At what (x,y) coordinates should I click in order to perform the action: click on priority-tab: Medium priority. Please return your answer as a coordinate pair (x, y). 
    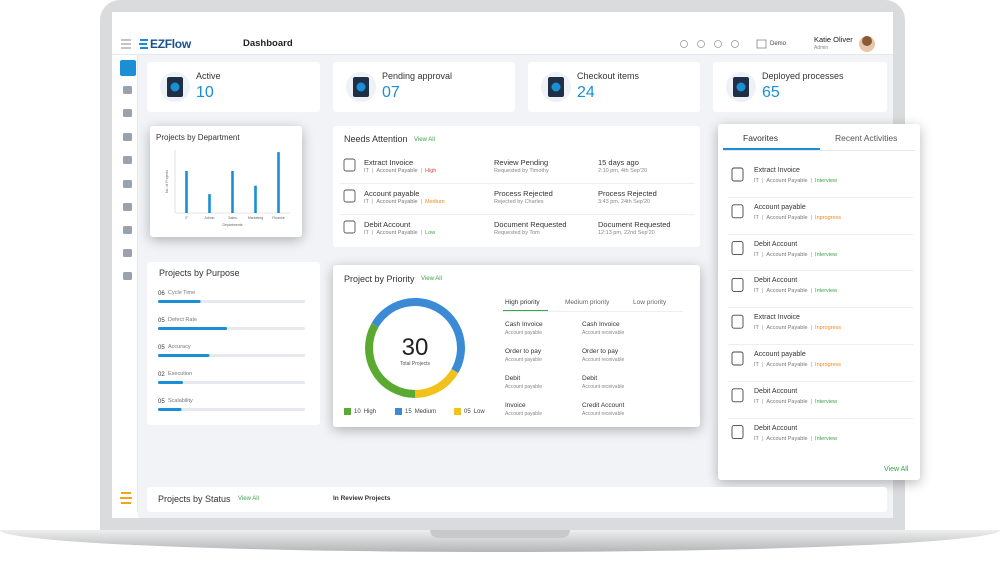
    Looking at the image, I should click on (587, 302).